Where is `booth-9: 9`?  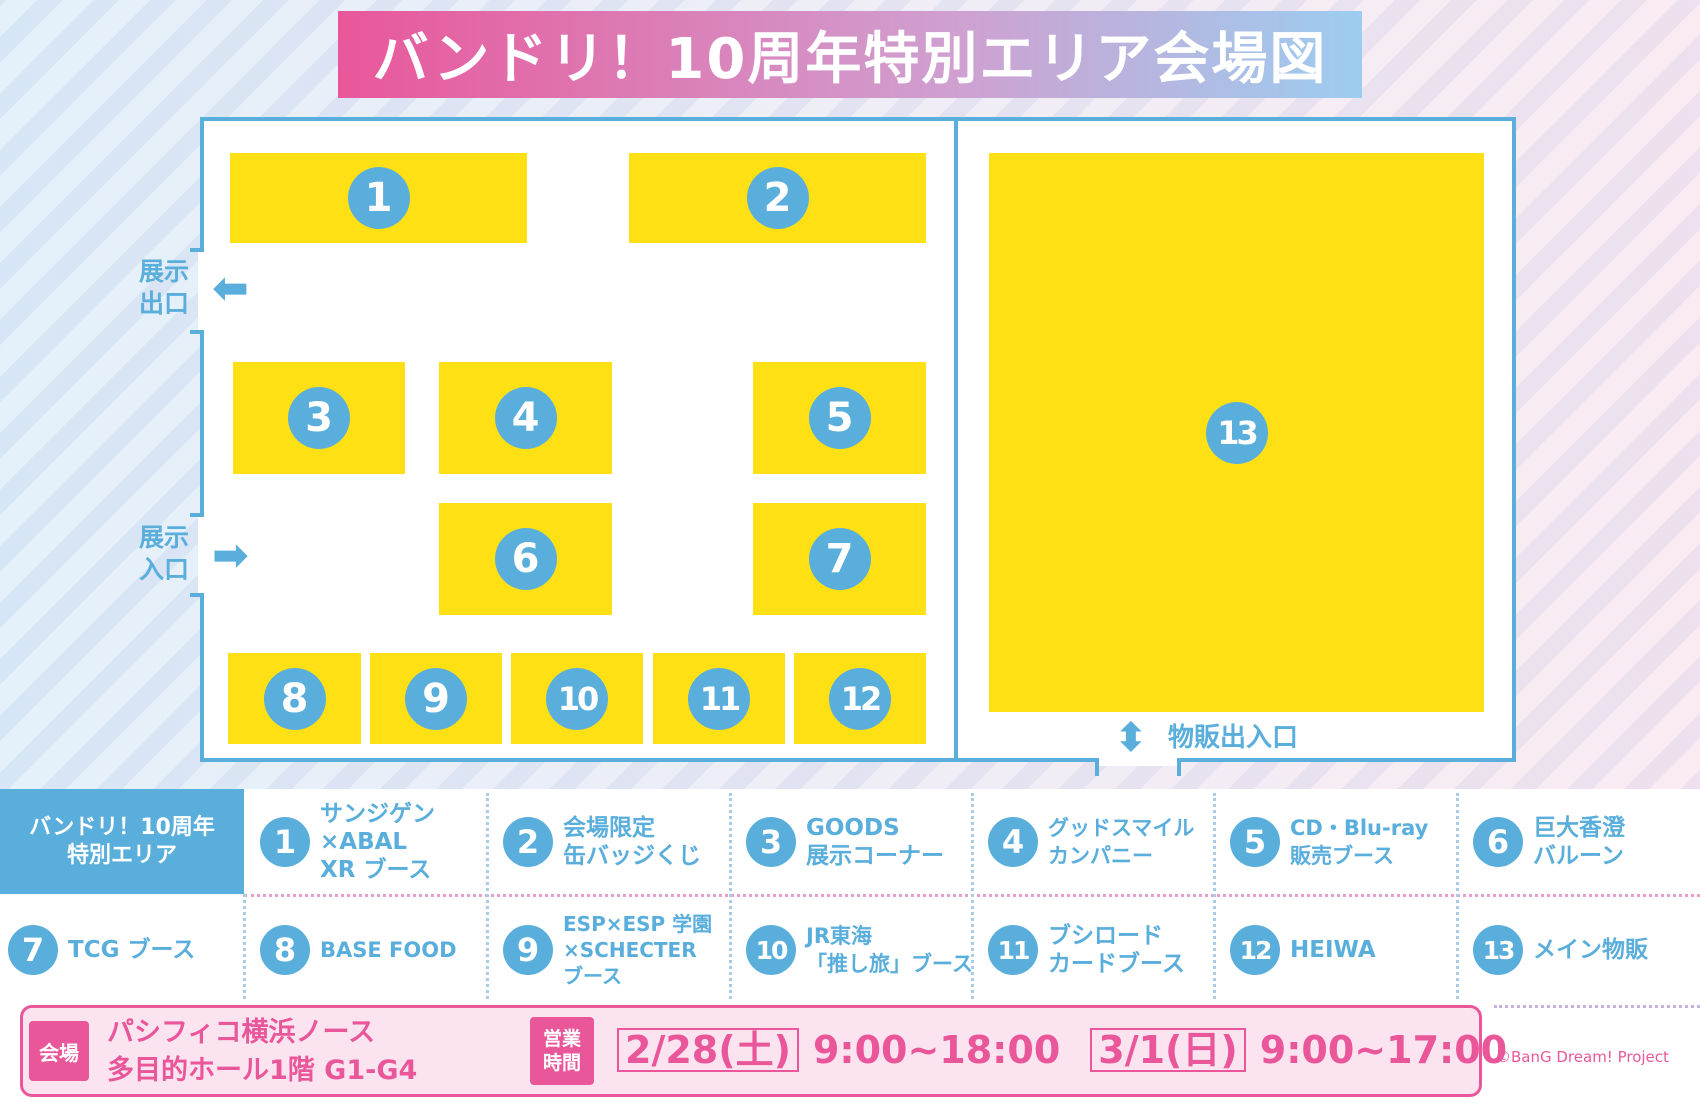
booth-9: 9 is located at coordinates (436, 698).